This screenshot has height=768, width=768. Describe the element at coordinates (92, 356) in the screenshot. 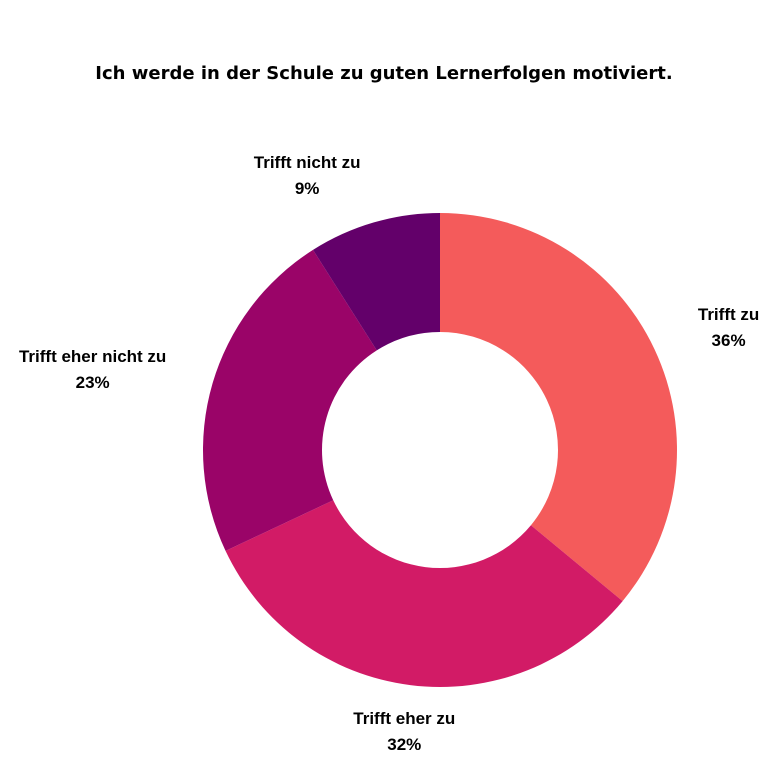

I see `slice-label: Trifft eher nicht zu` at that location.